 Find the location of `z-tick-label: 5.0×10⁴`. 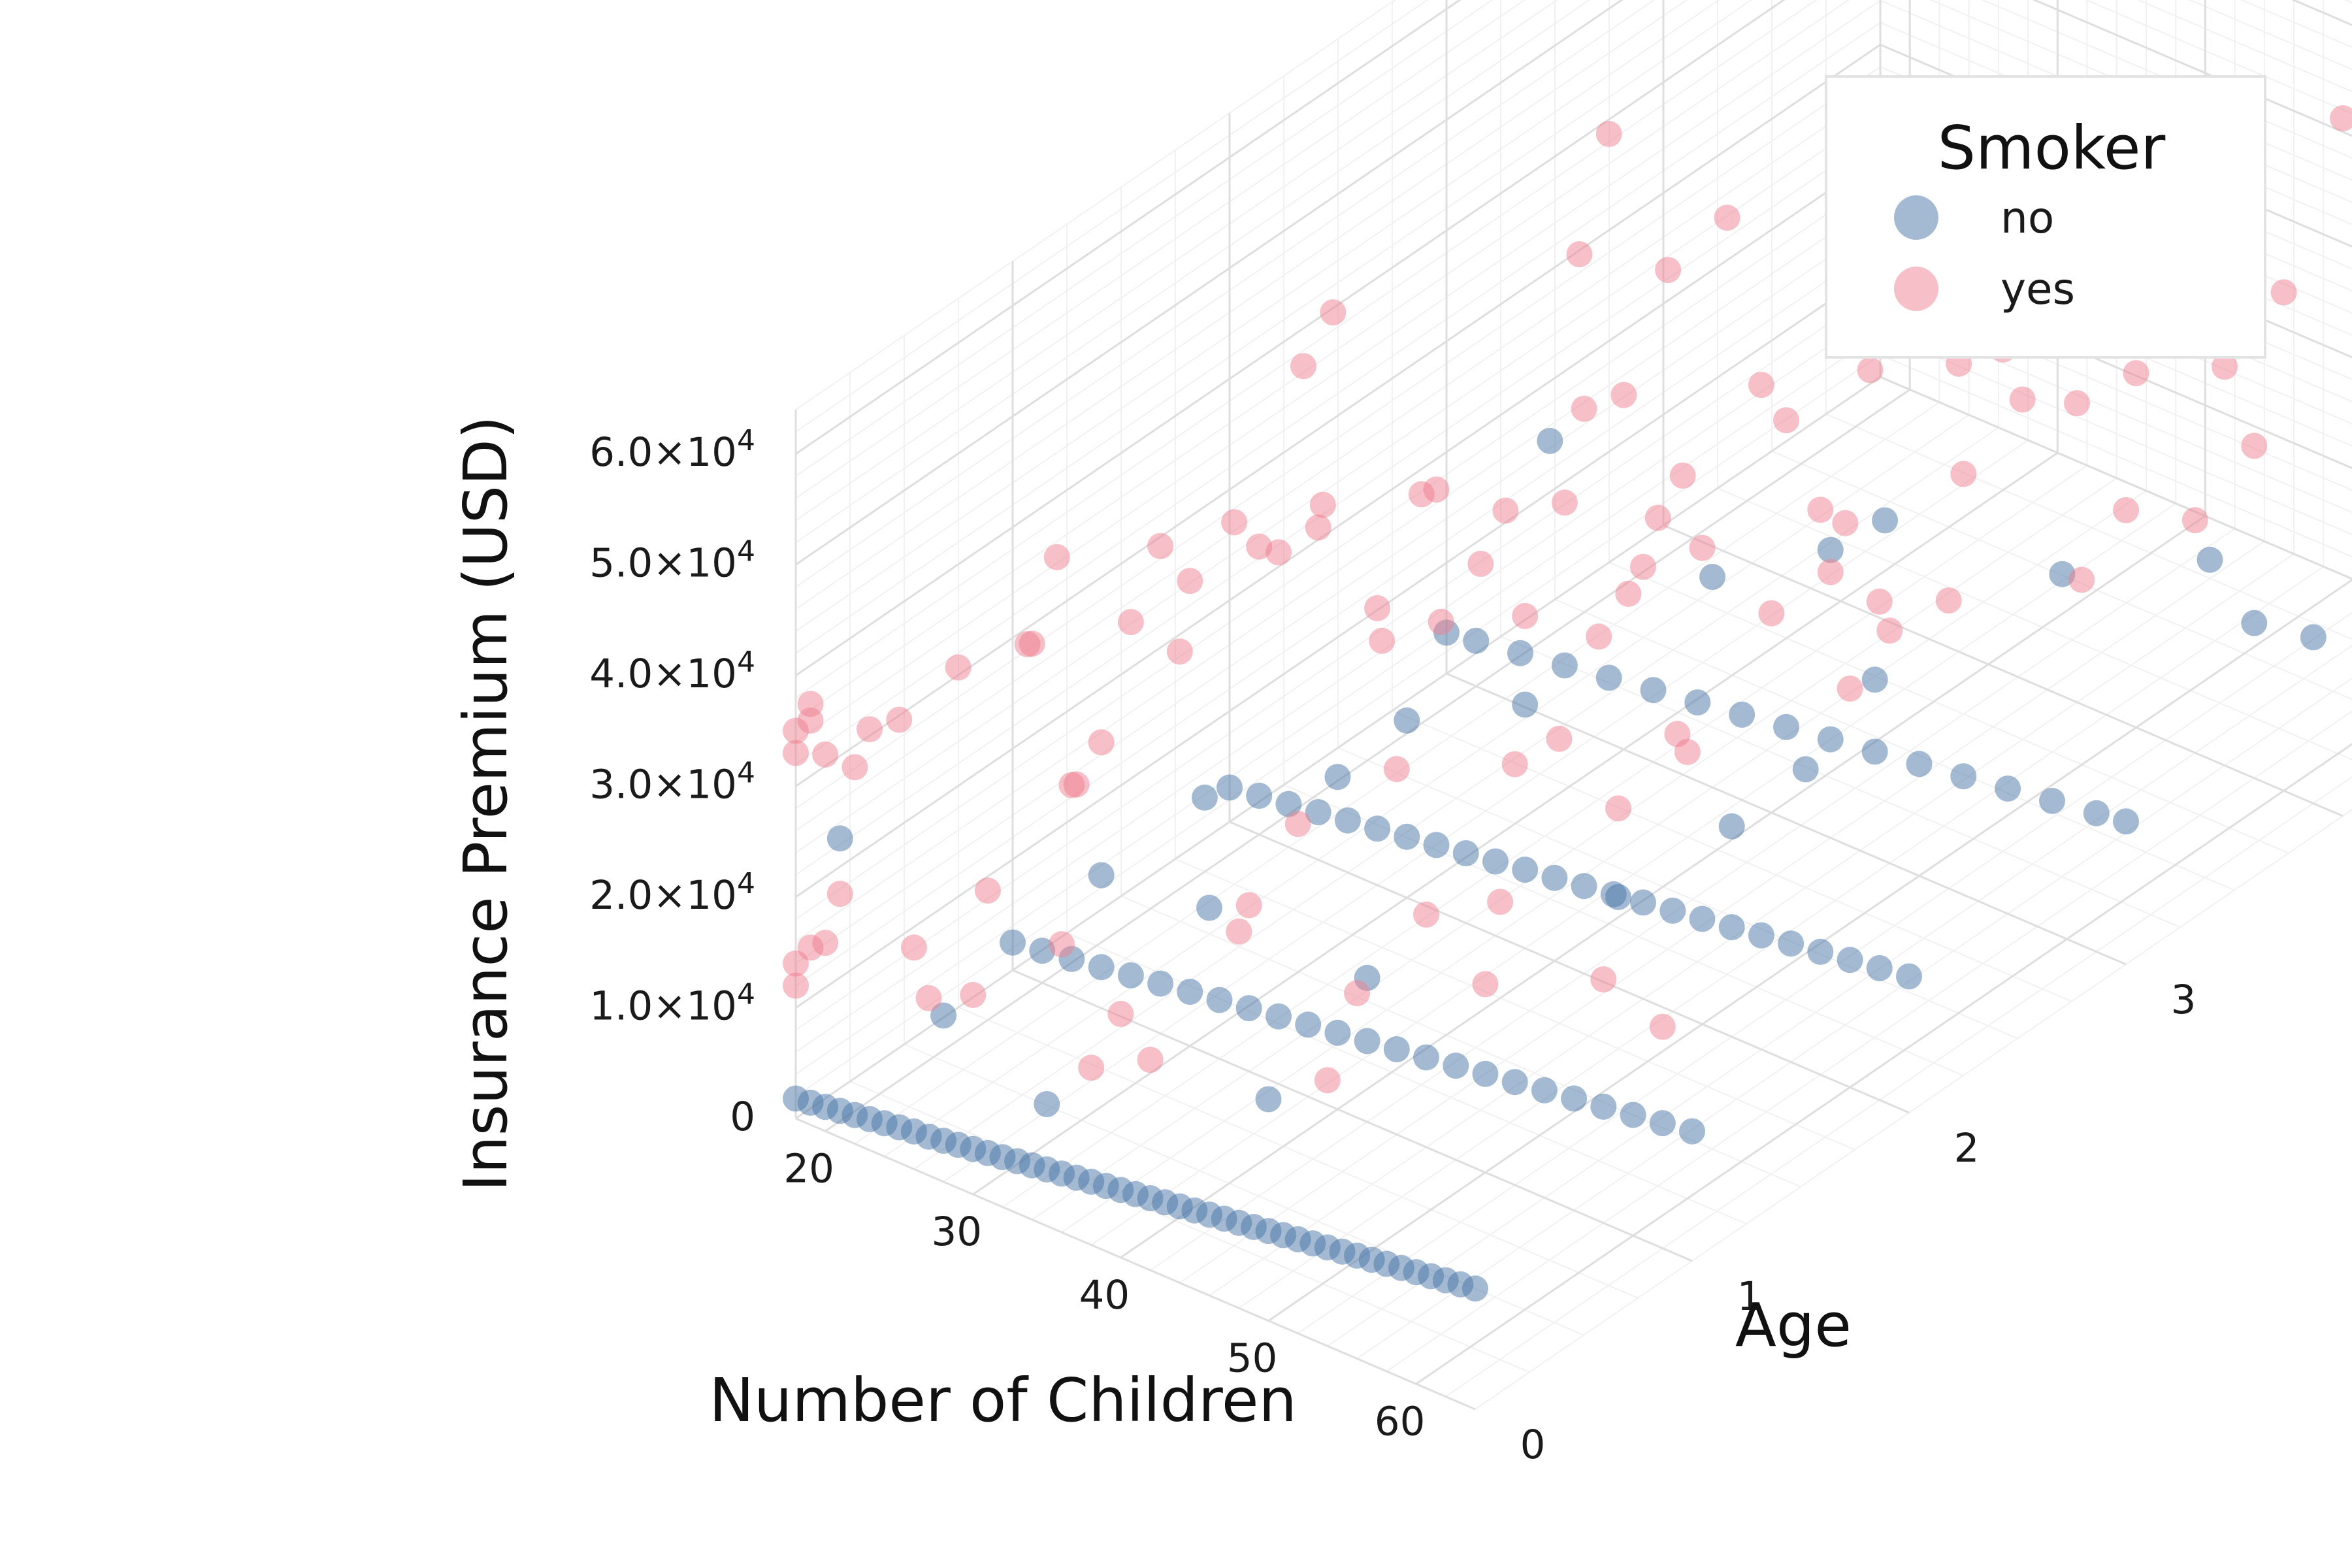

z-tick-label: 5.0×10⁴ is located at coordinates (672, 560).